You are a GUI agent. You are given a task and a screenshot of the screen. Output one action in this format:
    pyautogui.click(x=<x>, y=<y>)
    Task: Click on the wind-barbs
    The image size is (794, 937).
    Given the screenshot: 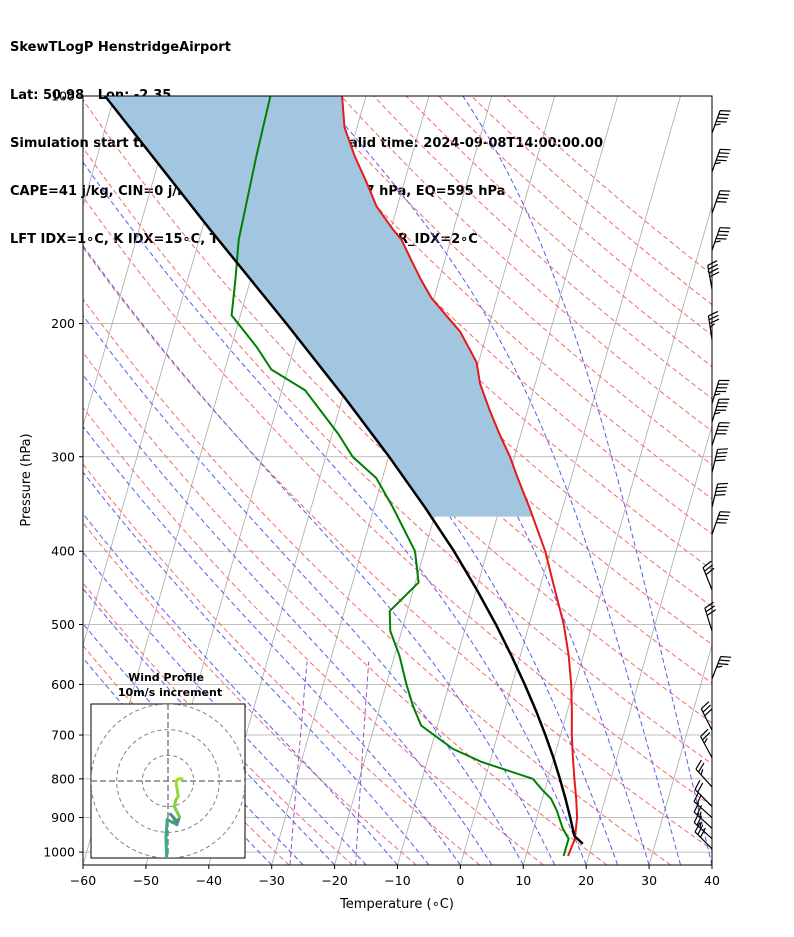 What is the action you would take?
    pyautogui.click(x=712, y=480)
    